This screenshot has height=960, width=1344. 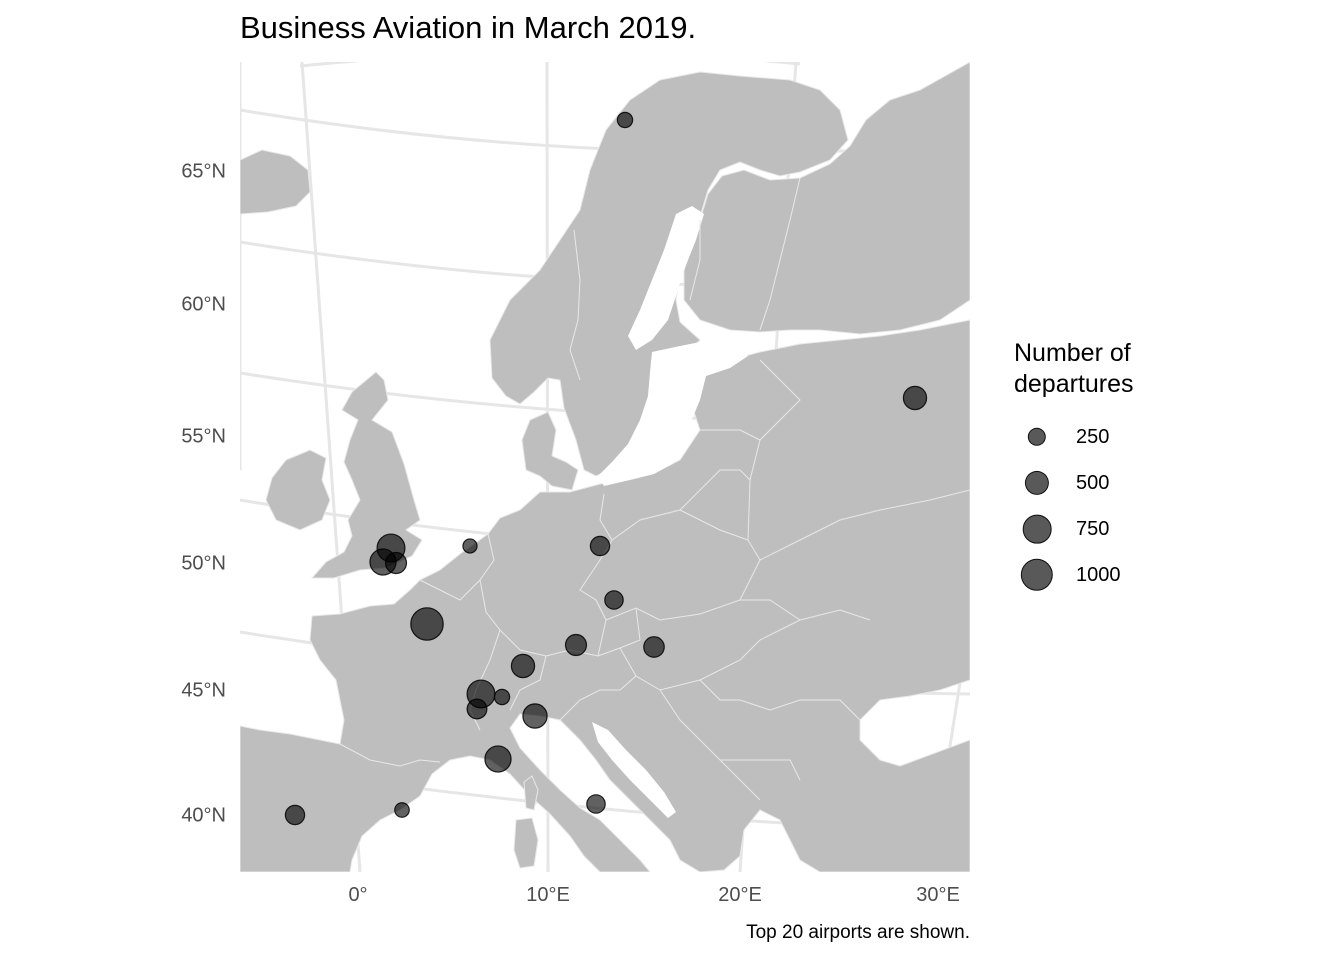 What do you see at coordinates (938, 895) in the screenshot?
I see `lon-label-30e: 30°E` at bounding box center [938, 895].